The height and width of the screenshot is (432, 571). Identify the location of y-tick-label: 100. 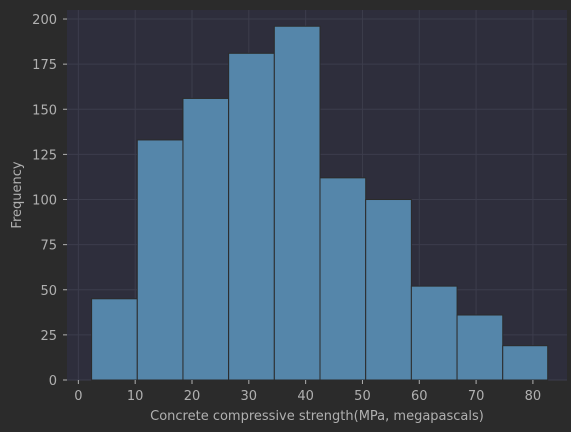
(44, 201).